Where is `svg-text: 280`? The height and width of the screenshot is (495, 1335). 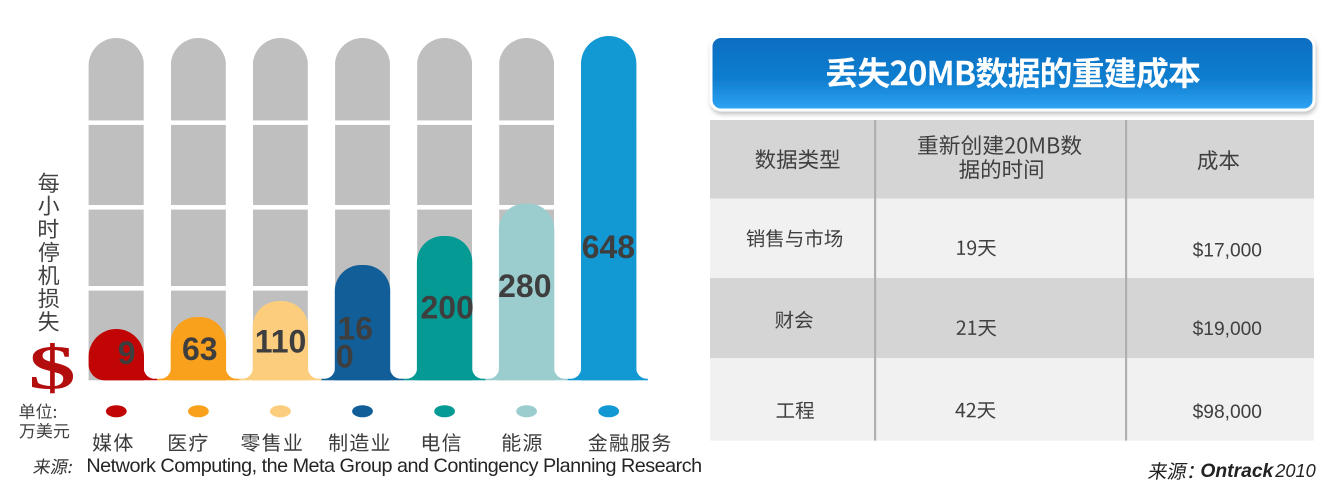 svg-text: 280 is located at coordinates (524, 286).